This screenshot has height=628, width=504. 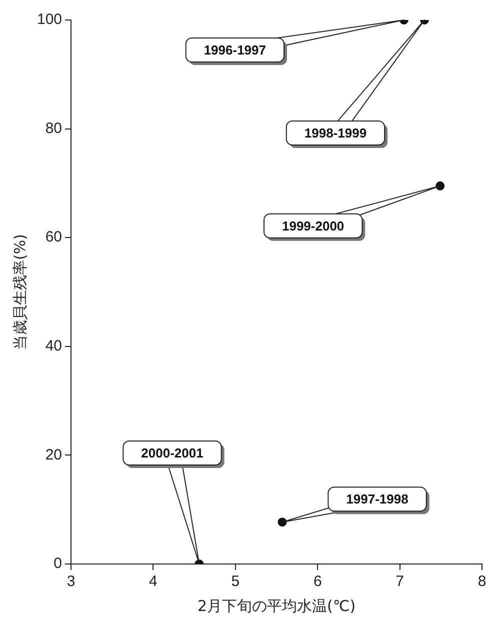 I want to click on y-tick-label: 60, so click(x=53, y=237).